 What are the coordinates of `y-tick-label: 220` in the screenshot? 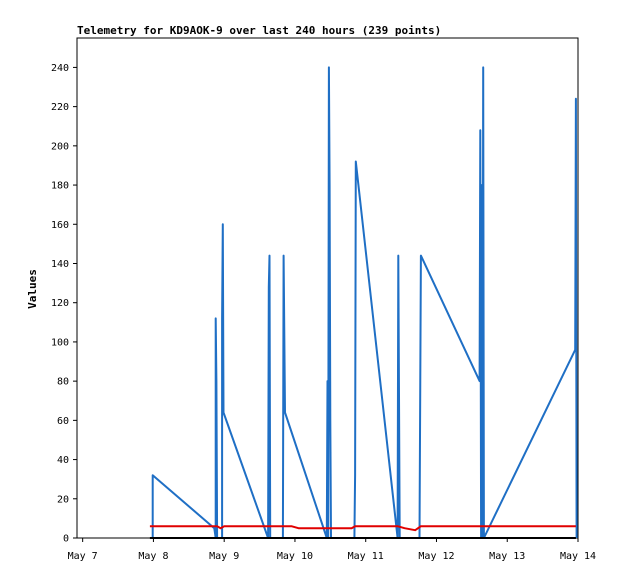 It's located at (60, 107).